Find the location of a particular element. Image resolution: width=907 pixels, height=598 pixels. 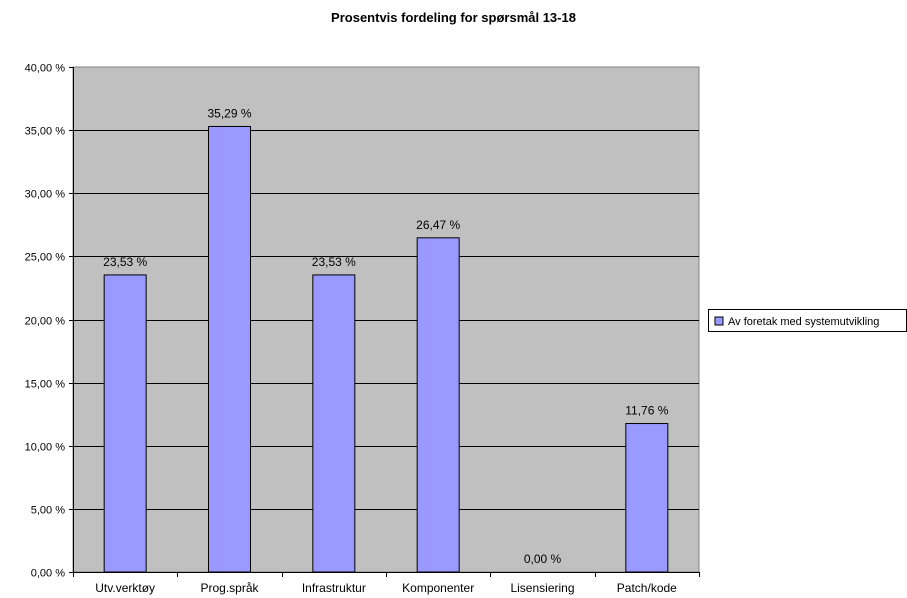

data-label: 26,47 % is located at coordinates (438, 225).